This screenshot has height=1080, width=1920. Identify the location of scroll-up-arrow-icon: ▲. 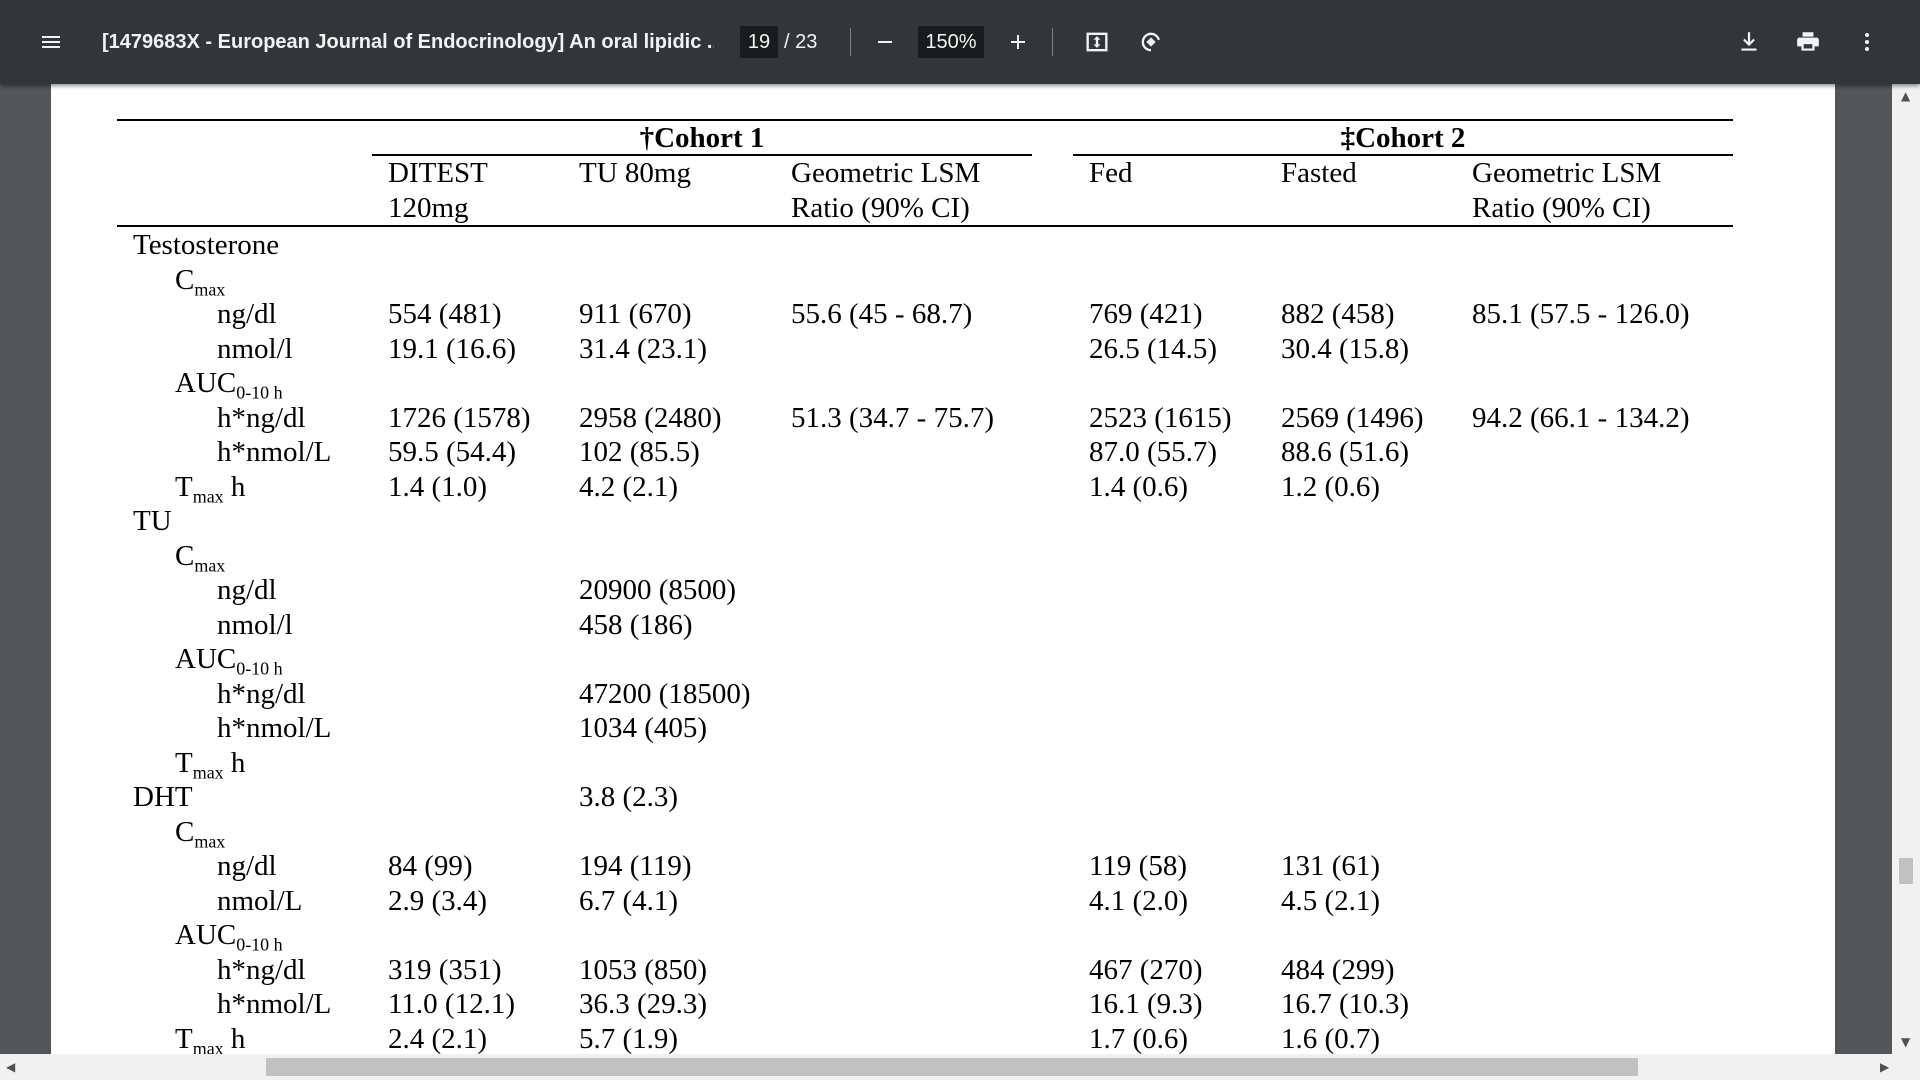
(1906, 96).